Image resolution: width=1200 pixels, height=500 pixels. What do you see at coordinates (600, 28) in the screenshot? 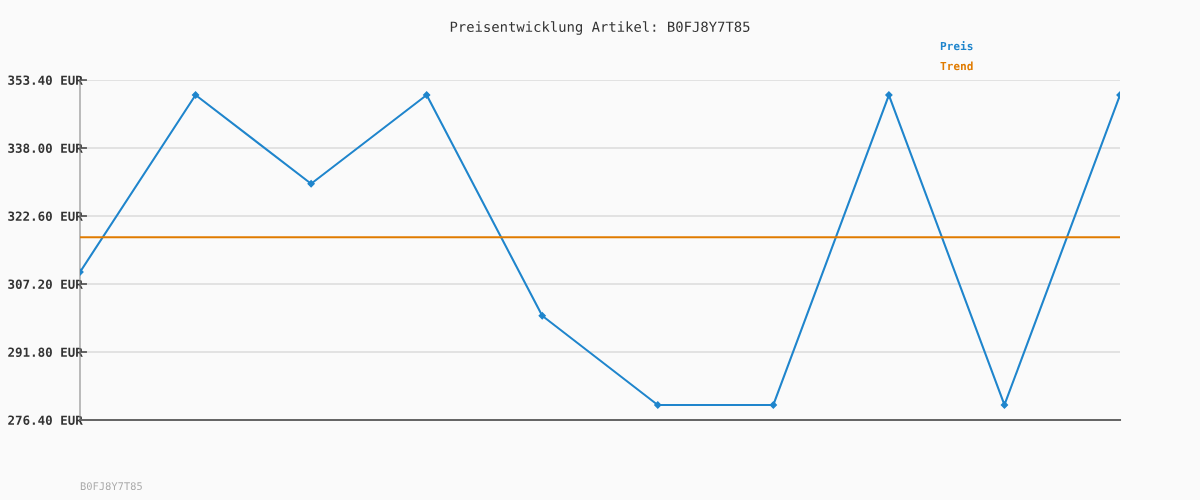
I see `chart-title: Preisentwicklung Artikel: B0FJ8Y7T85` at bounding box center [600, 28].